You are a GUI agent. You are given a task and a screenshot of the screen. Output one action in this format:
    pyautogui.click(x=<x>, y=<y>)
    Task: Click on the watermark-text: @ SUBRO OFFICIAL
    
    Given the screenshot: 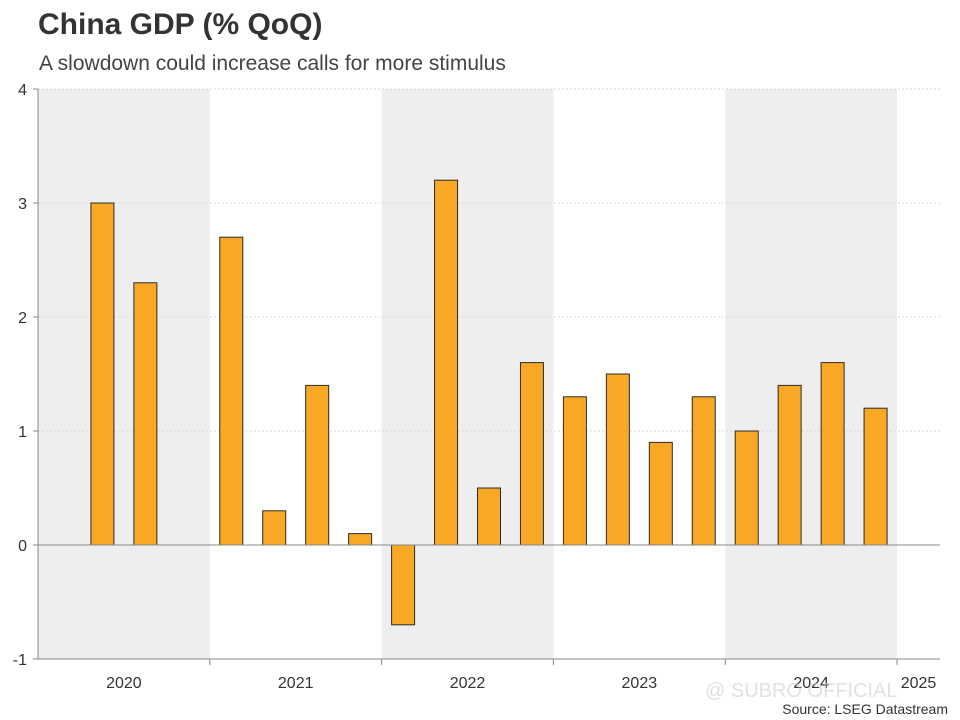 What is the action you would take?
    pyautogui.click(x=801, y=691)
    